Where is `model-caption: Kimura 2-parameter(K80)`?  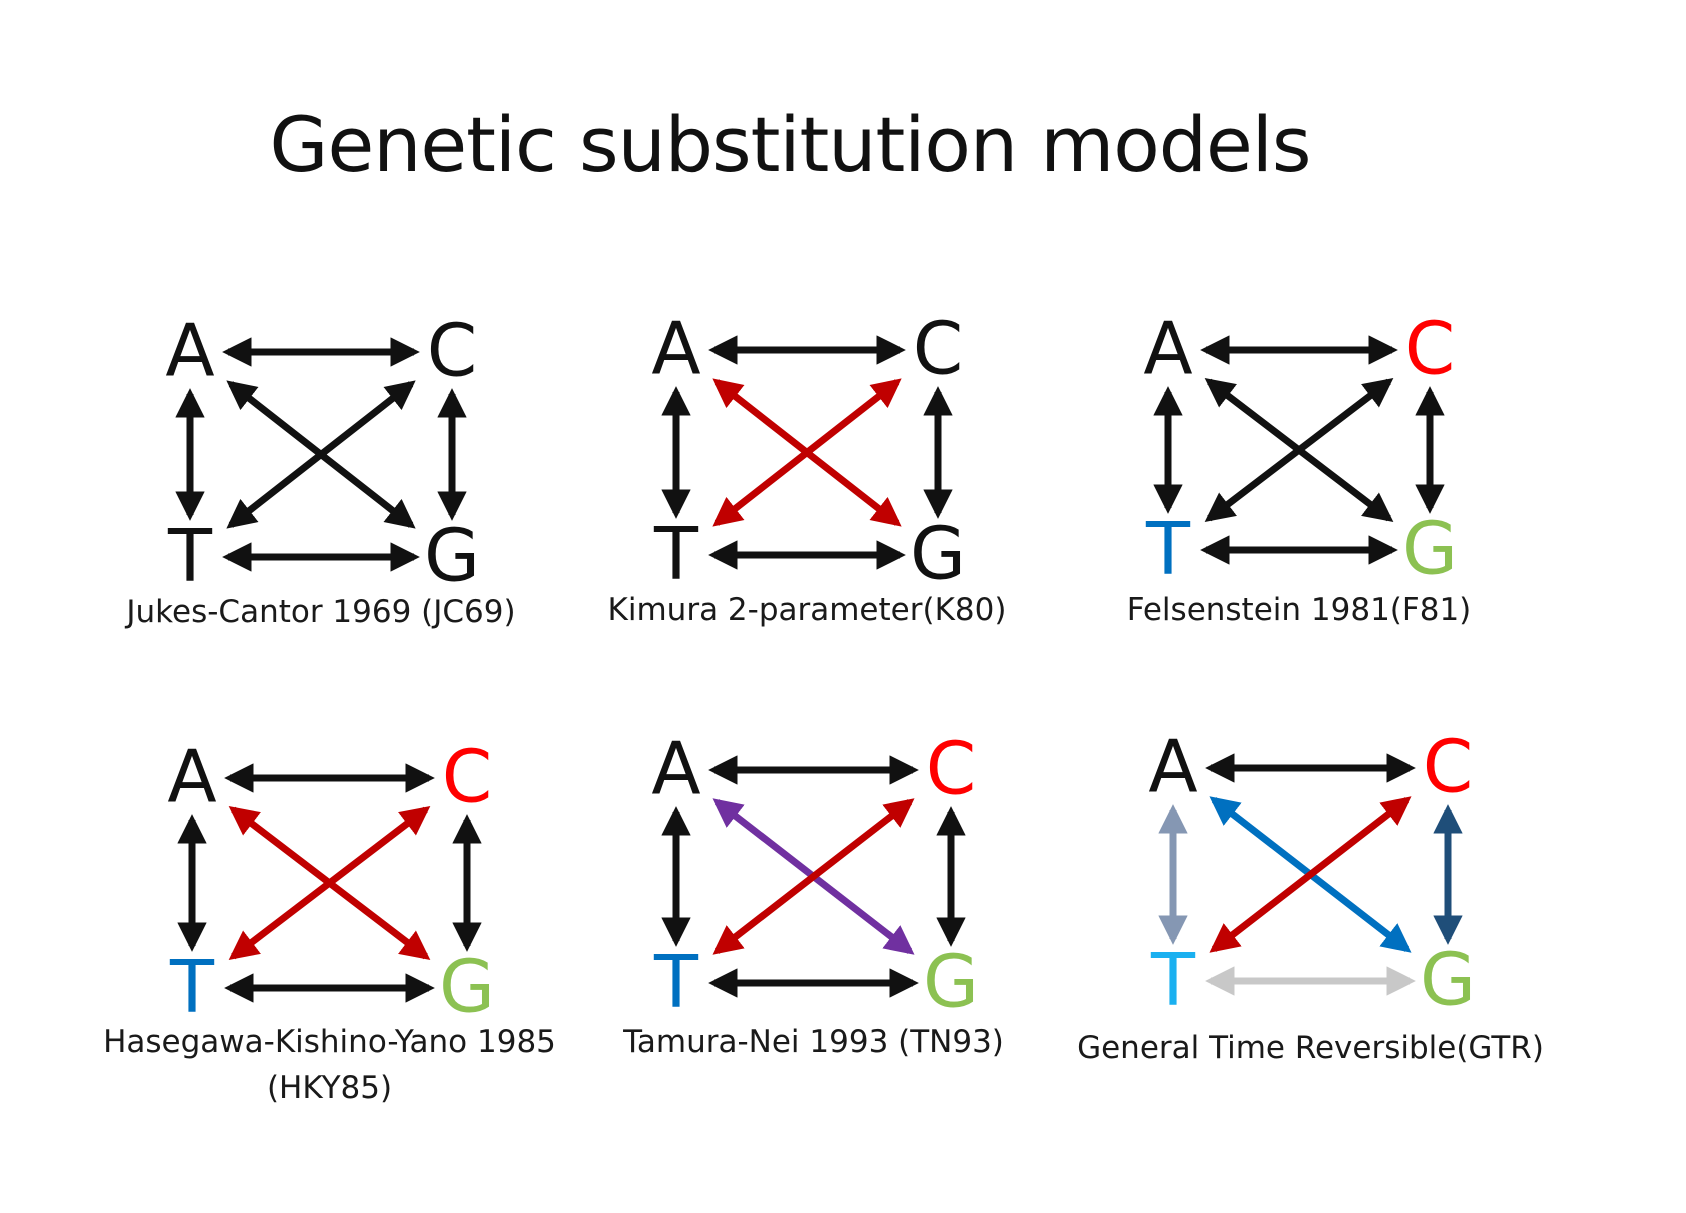
model-caption: Kimura 2-parameter(K80) is located at coordinates (807, 610).